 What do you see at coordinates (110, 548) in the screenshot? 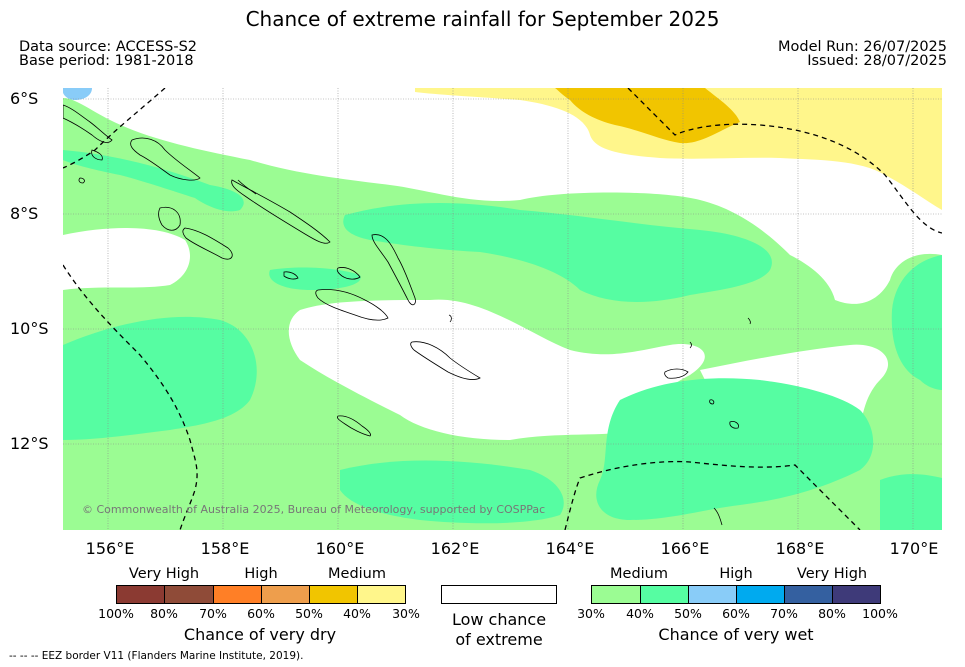
I see `lon-label-156e: 156°E` at bounding box center [110, 548].